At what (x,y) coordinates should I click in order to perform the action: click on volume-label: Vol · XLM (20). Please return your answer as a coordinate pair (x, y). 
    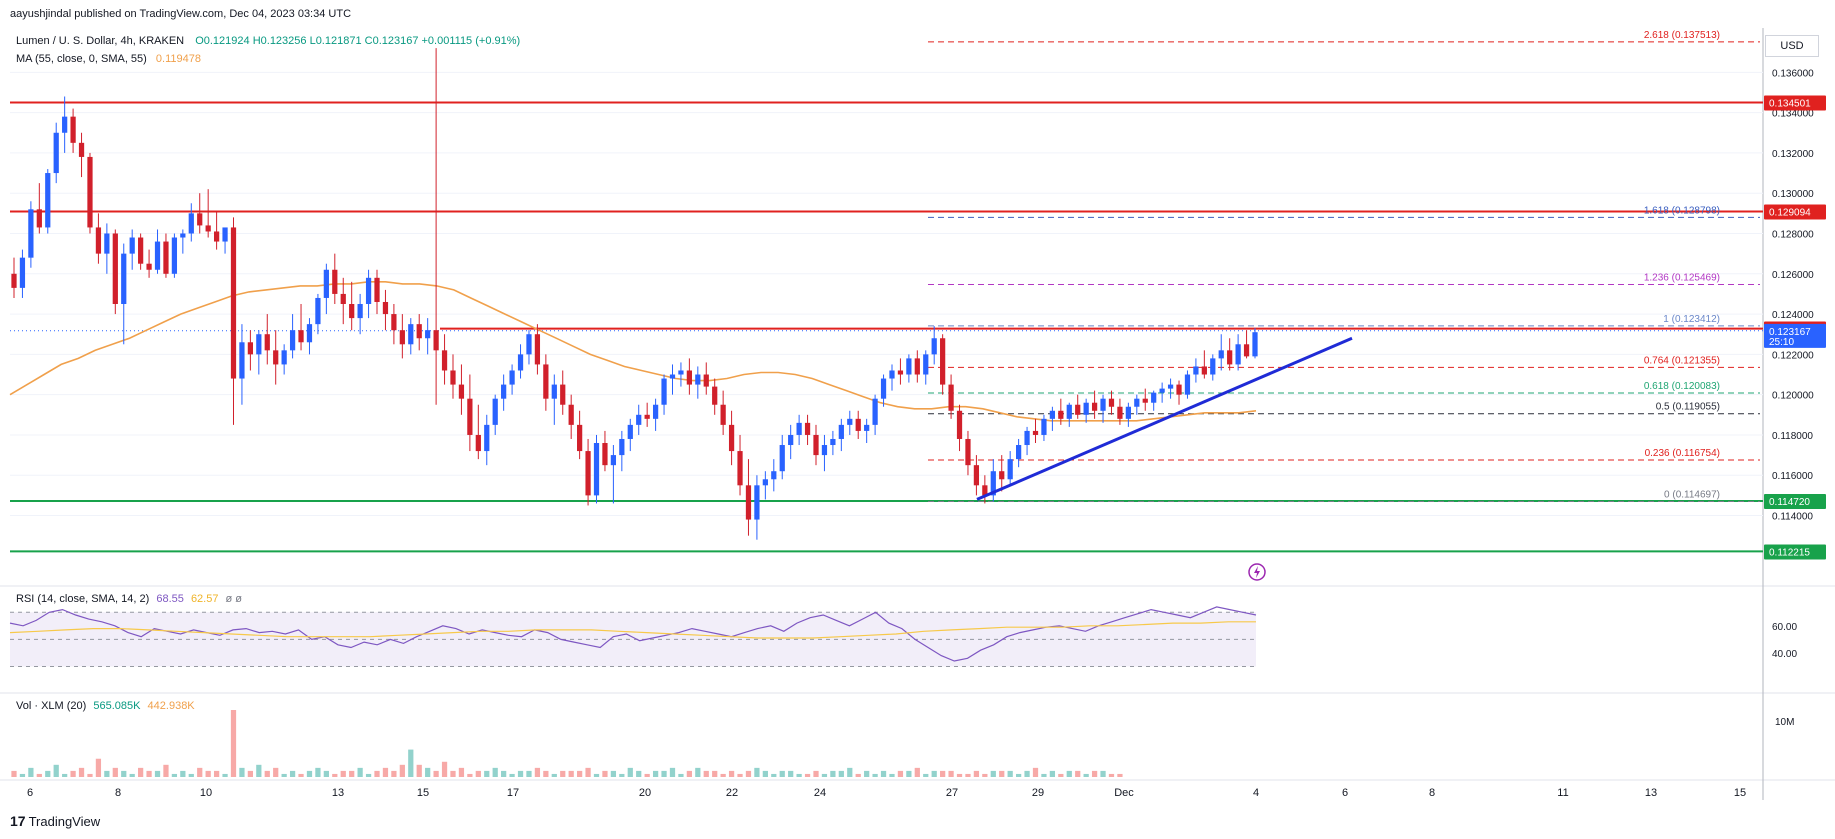
    Looking at the image, I should click on (51, 706).